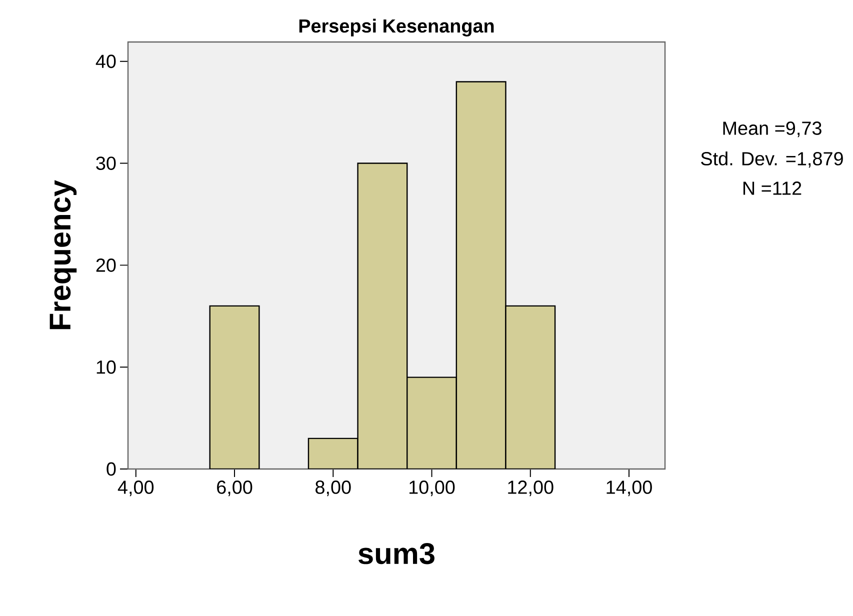 The image size is (853, 616). I want to click on y-tick-label: 30, so click(106, 163).